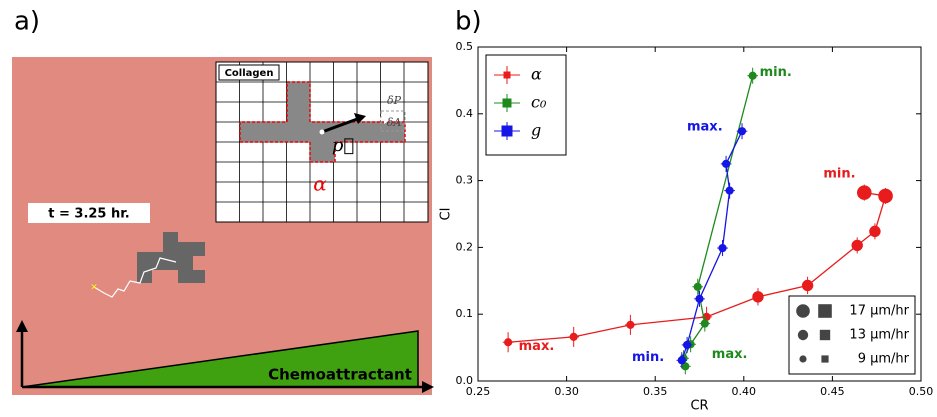 The image size is (937, 417). Describe the element at coordinates (566, 391) in the screenshot. I see `x-tick-label: 0.30` at that location.